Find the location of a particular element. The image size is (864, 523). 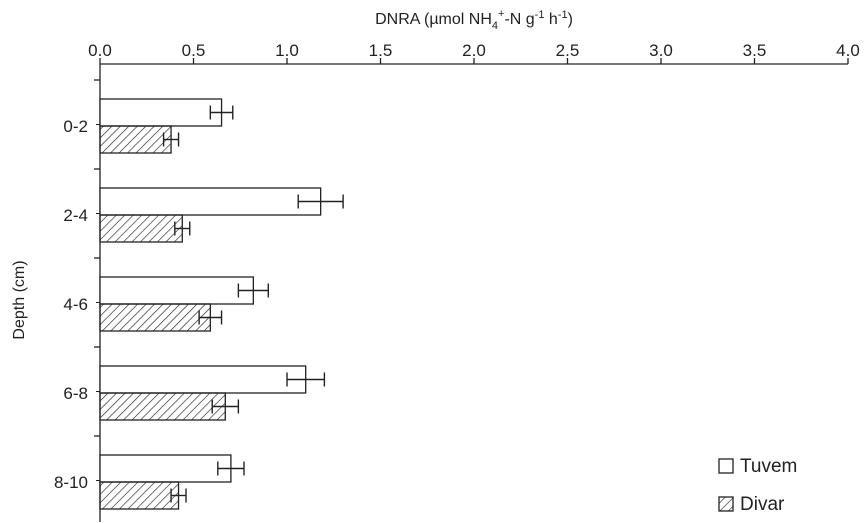

legend-swatch-divar is located at coordinates (726, 504).